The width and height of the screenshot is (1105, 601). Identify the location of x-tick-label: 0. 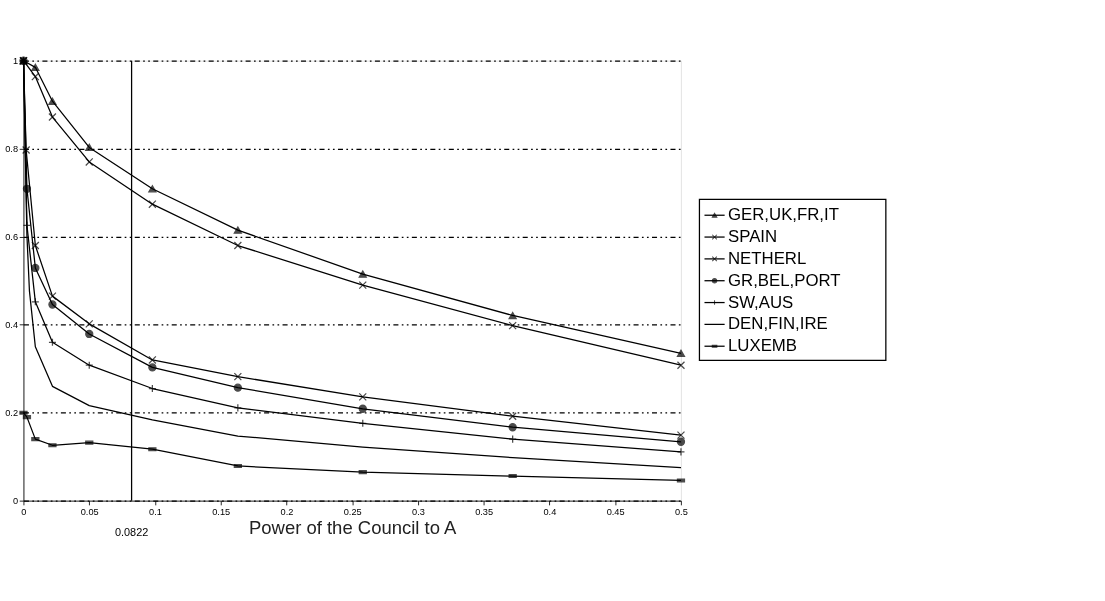
(24, 511).